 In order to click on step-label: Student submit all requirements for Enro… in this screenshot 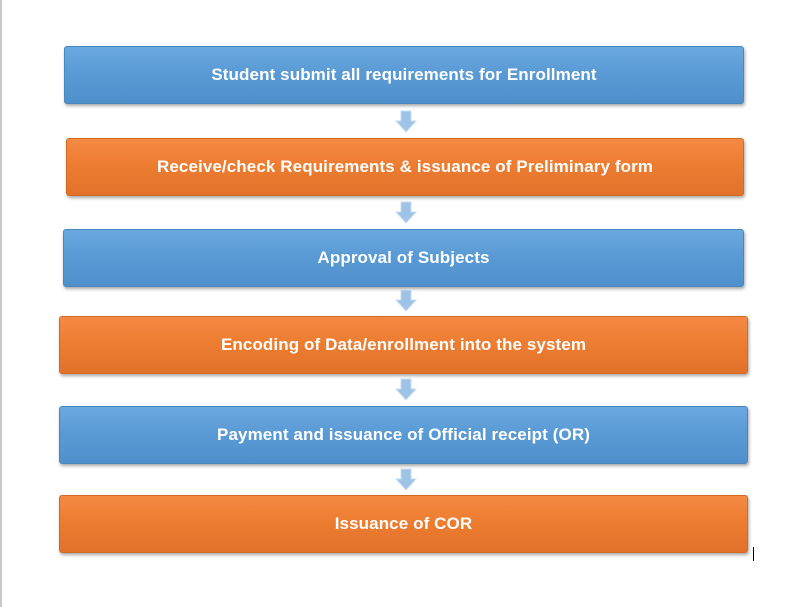, I will do `click(404, 74)`.